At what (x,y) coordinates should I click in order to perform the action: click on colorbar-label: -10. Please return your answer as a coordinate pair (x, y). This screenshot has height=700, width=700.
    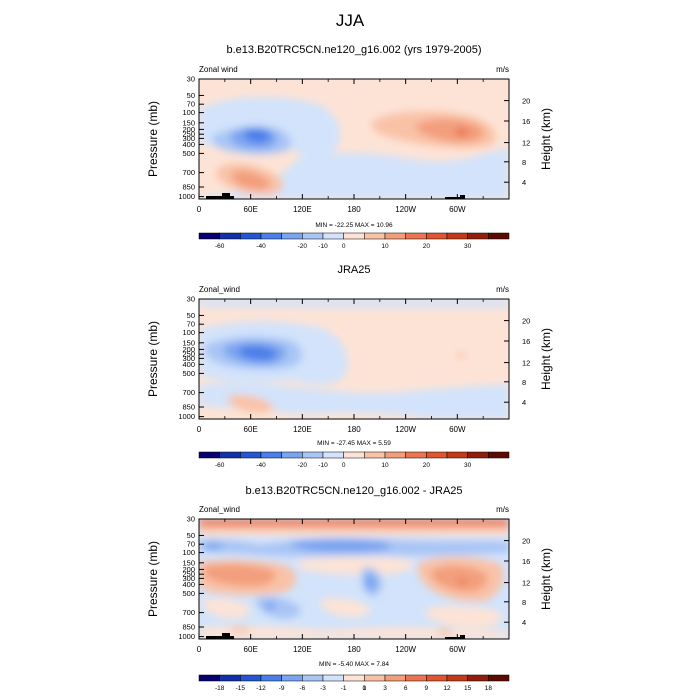
    Looking at the image, I should click on (323, 246).